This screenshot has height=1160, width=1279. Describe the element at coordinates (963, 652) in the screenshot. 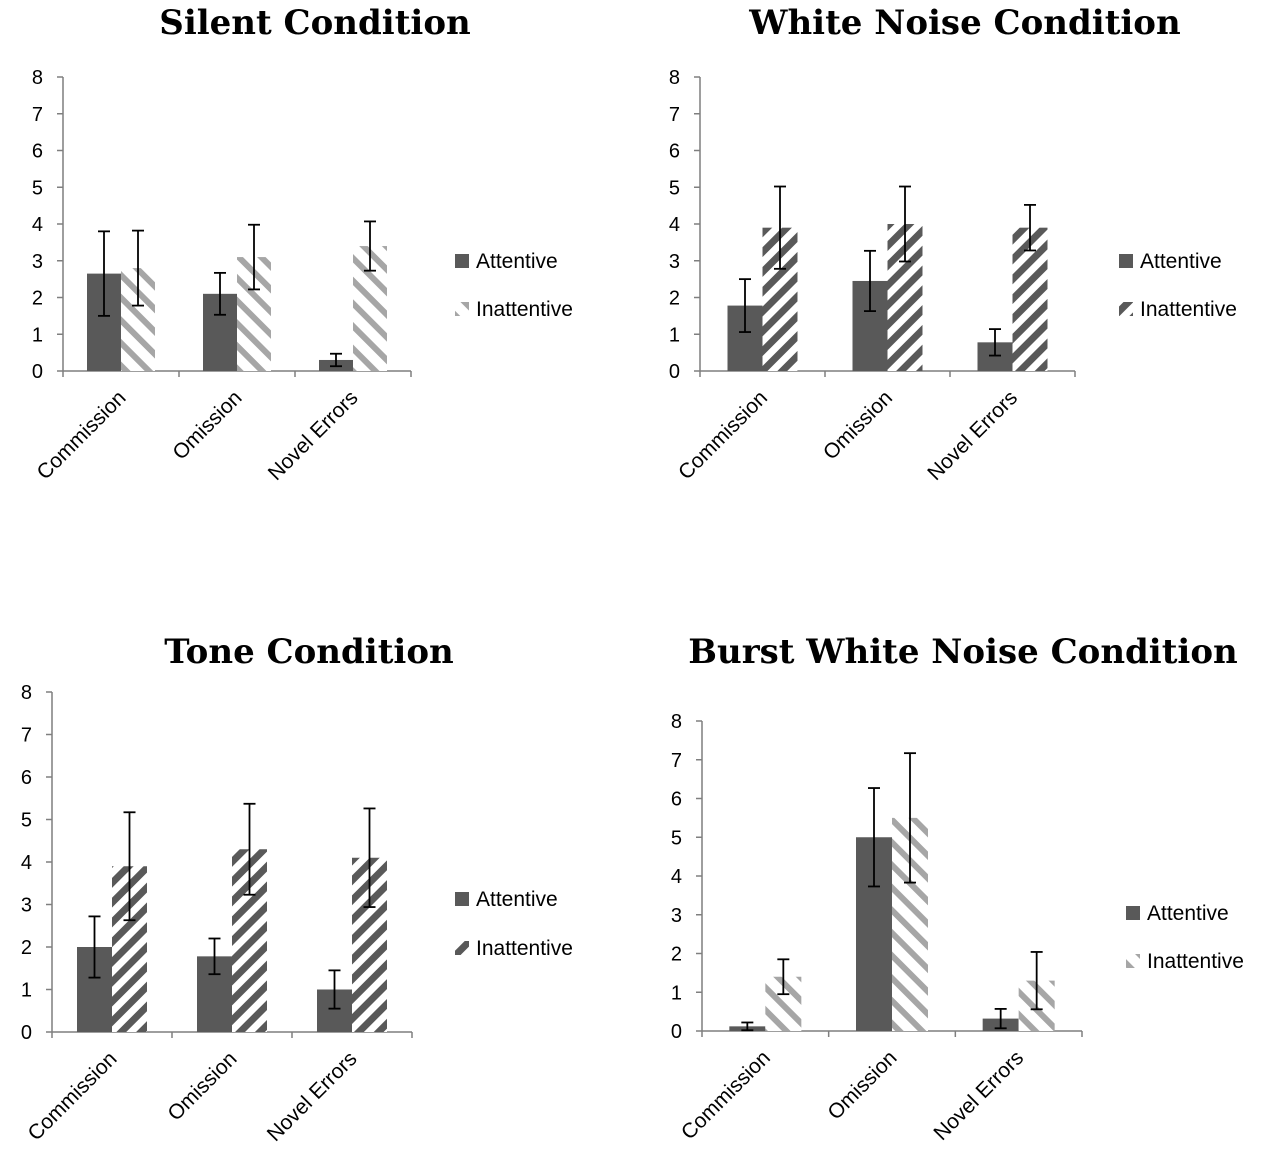

I see `chart-title: Burst White Noise Condition` at that location.